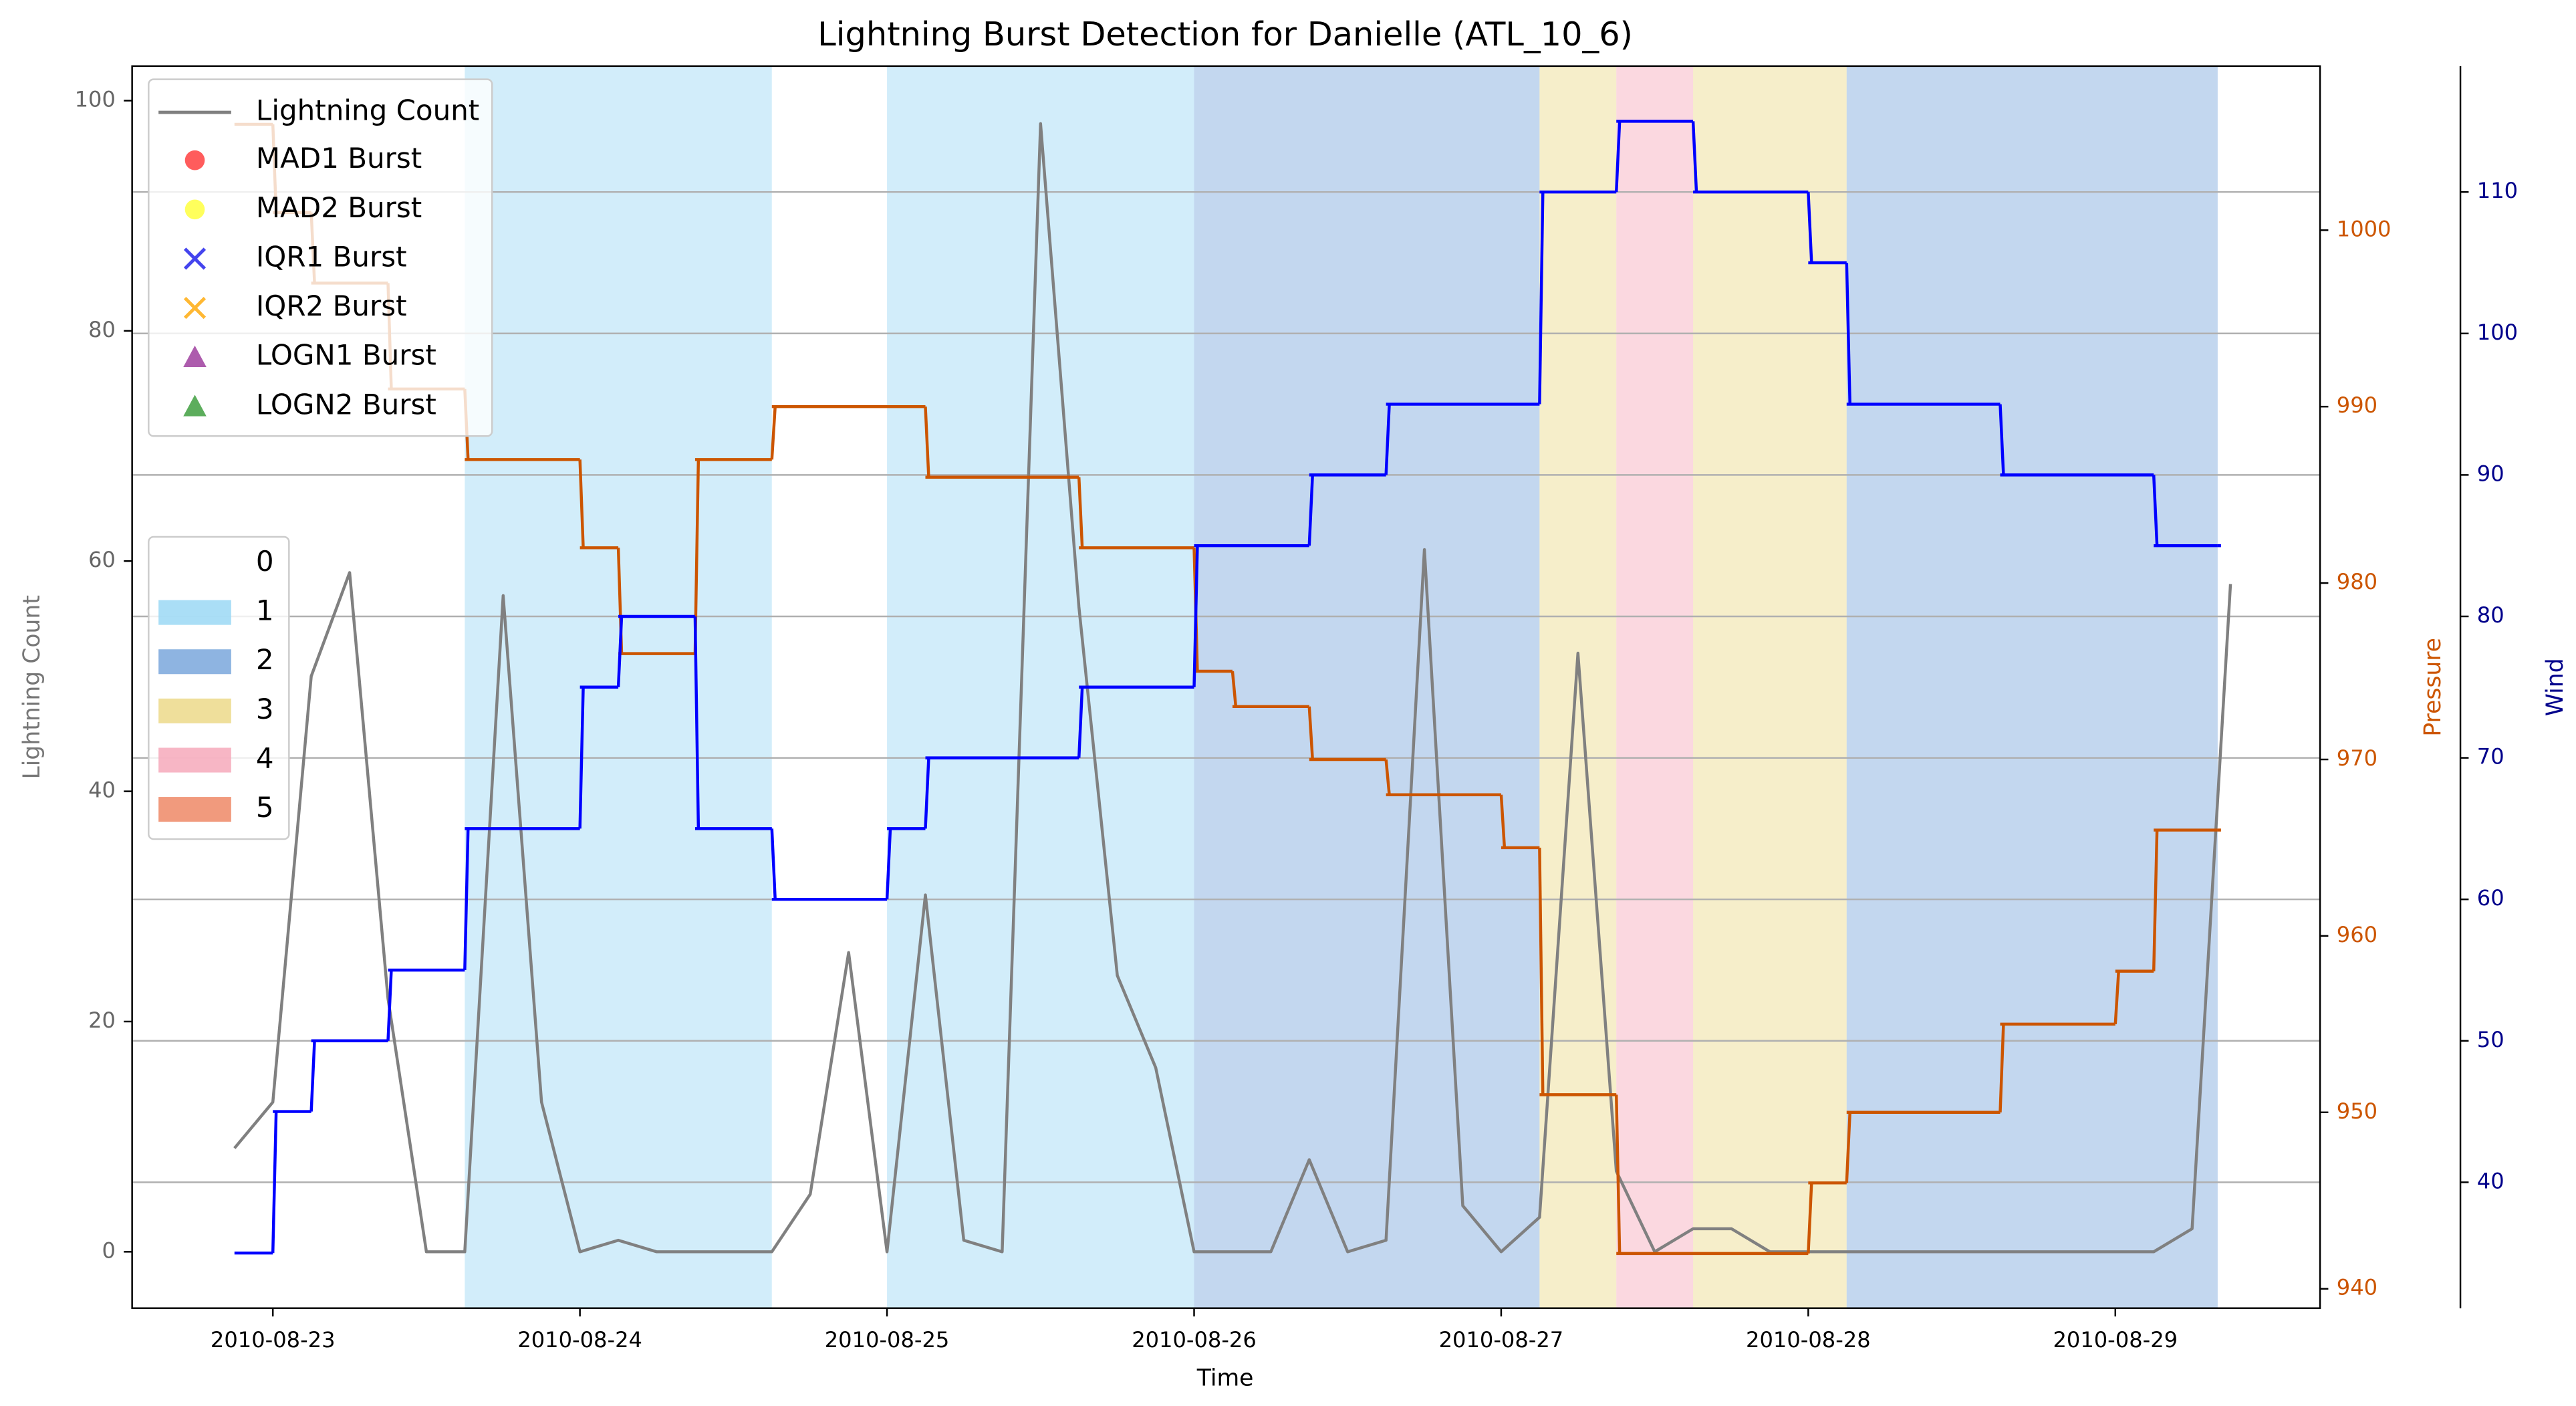 This screenshot has height=1406, width=2576. What do you see at coordinates (339, 207) in the screenshot?
I see `legend-label: MAD2 Burst` at bounding box center [339, 207].